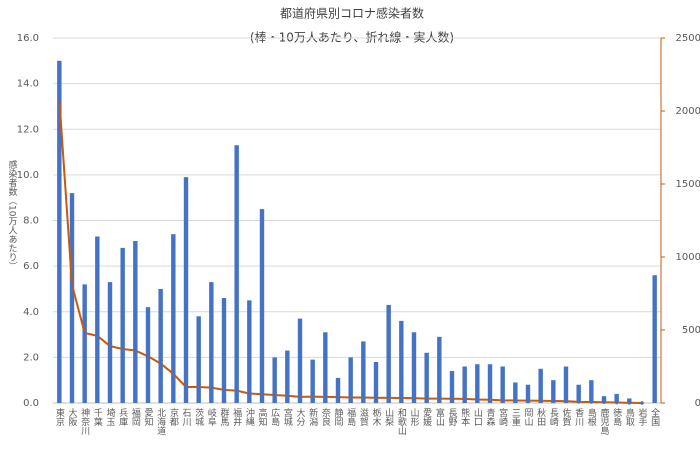 This screenshot has width=700, height=458. Describe the element at coordinates (173, 417) in the screenshot. I see `x-tick-label: 京都` at that location.